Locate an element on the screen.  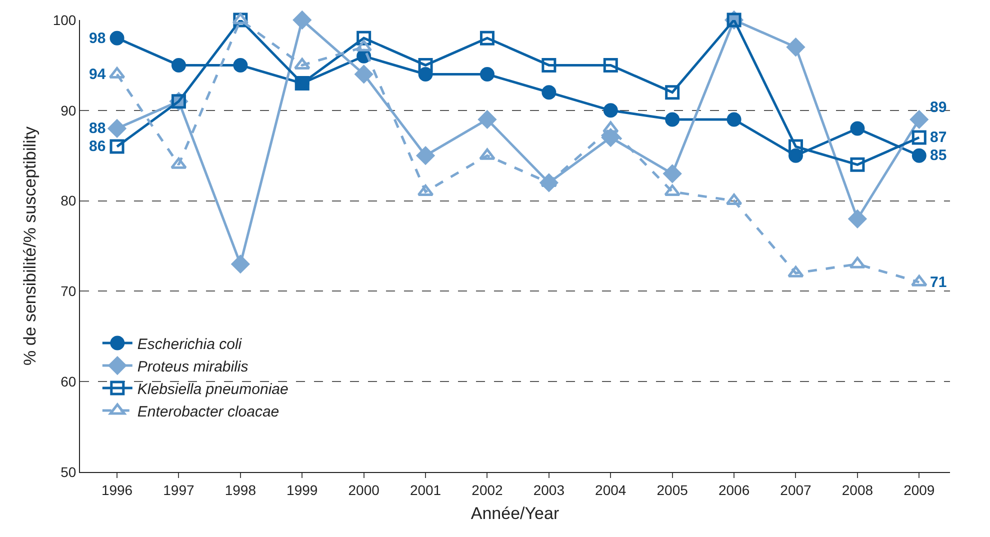
data-label: 71 is located at coordinates (938, 282).